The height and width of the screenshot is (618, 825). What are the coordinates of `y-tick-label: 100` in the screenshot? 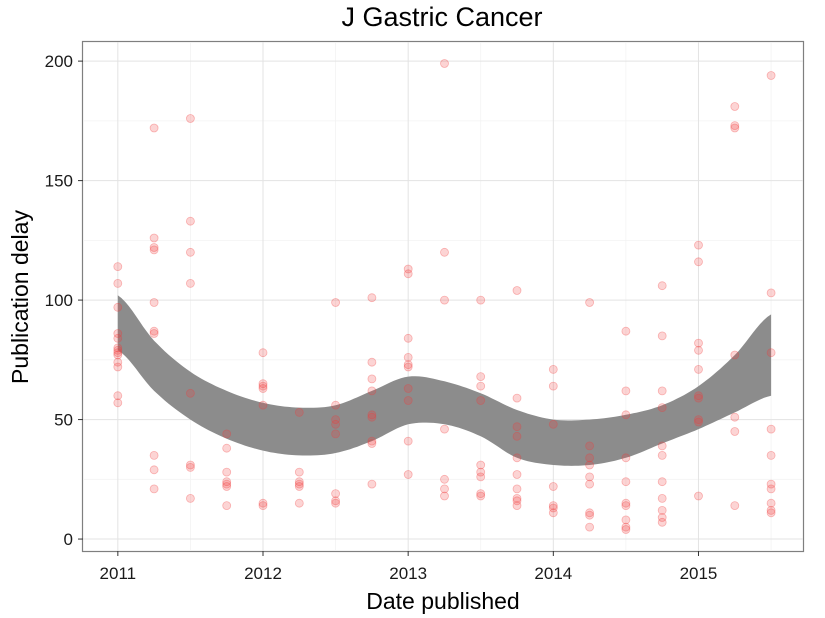 It's located at (59, 300).